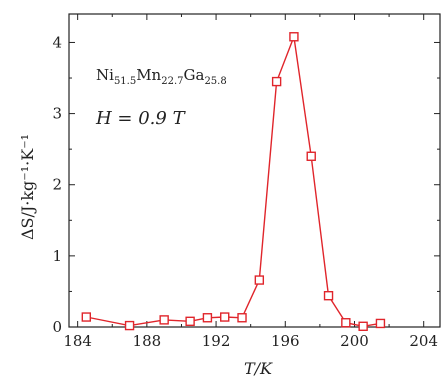 Image resolution: width=441 pixels, height=381 pixels. What do you see at coordinates (147, 341) in the screenshot?
I see `x-tick-label: 188` at bounding box center [147, 341].